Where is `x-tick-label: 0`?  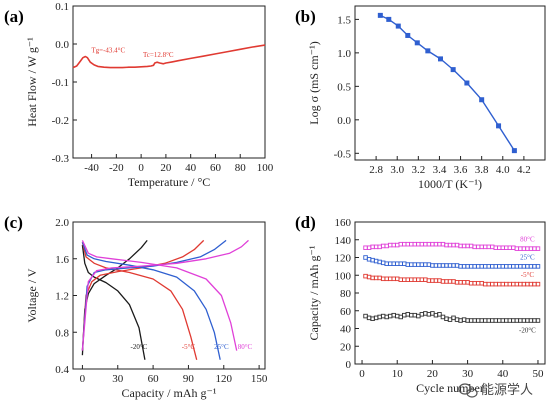
x-tick-label: 0 is located at coordinates (83, 379).